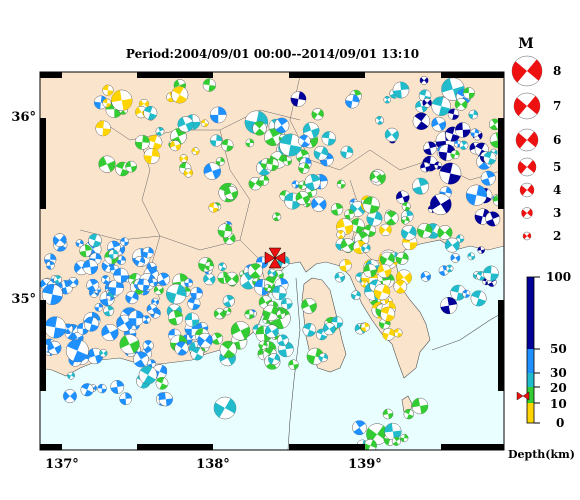  I want to click on magnitude-legend-label: 8, so click(557, 71).